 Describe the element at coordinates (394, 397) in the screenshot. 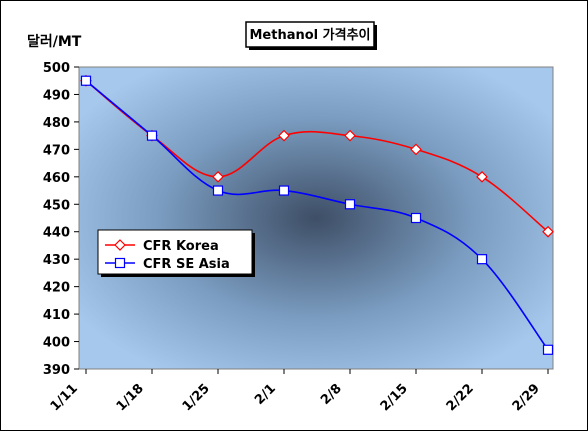

I see `x-tick-label: 2/15` at that location.